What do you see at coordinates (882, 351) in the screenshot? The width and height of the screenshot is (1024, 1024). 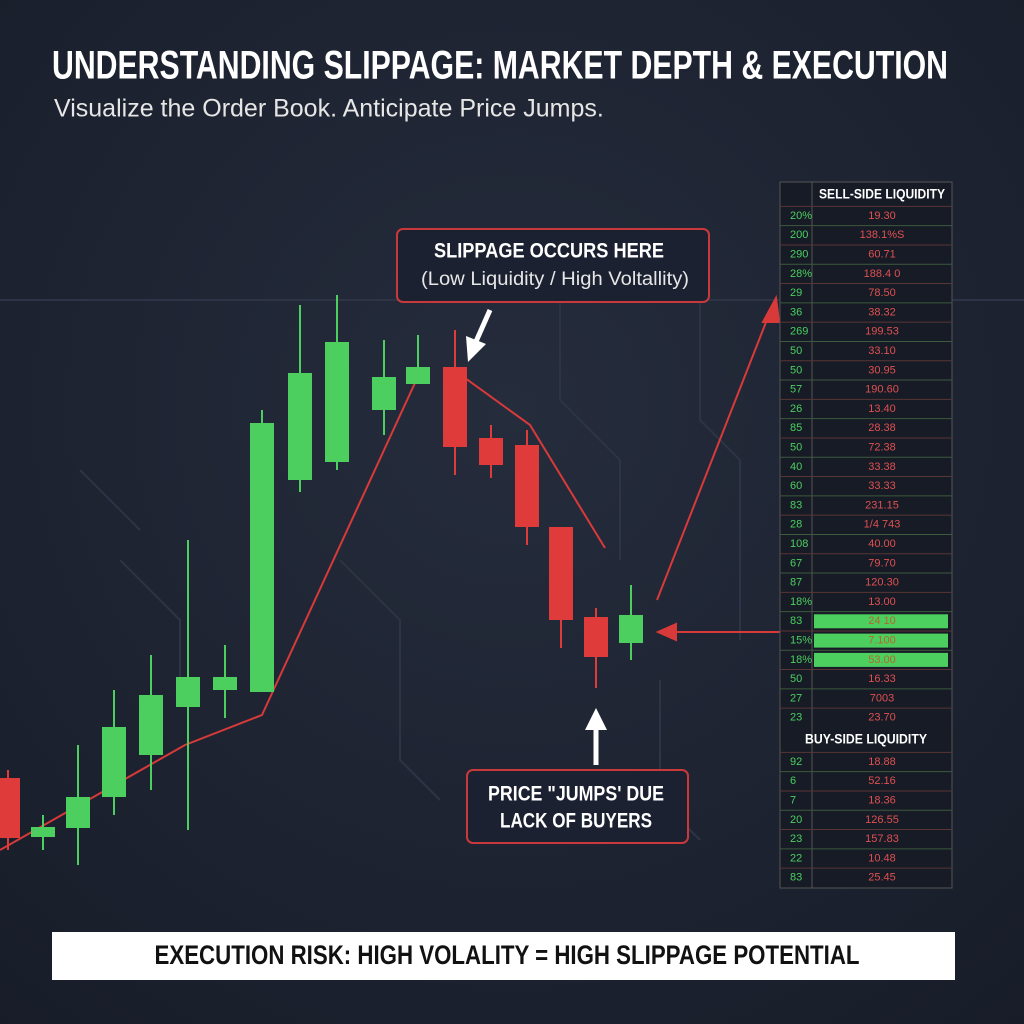 I see `book-price: 33.10` at bounding box center [882, 351].